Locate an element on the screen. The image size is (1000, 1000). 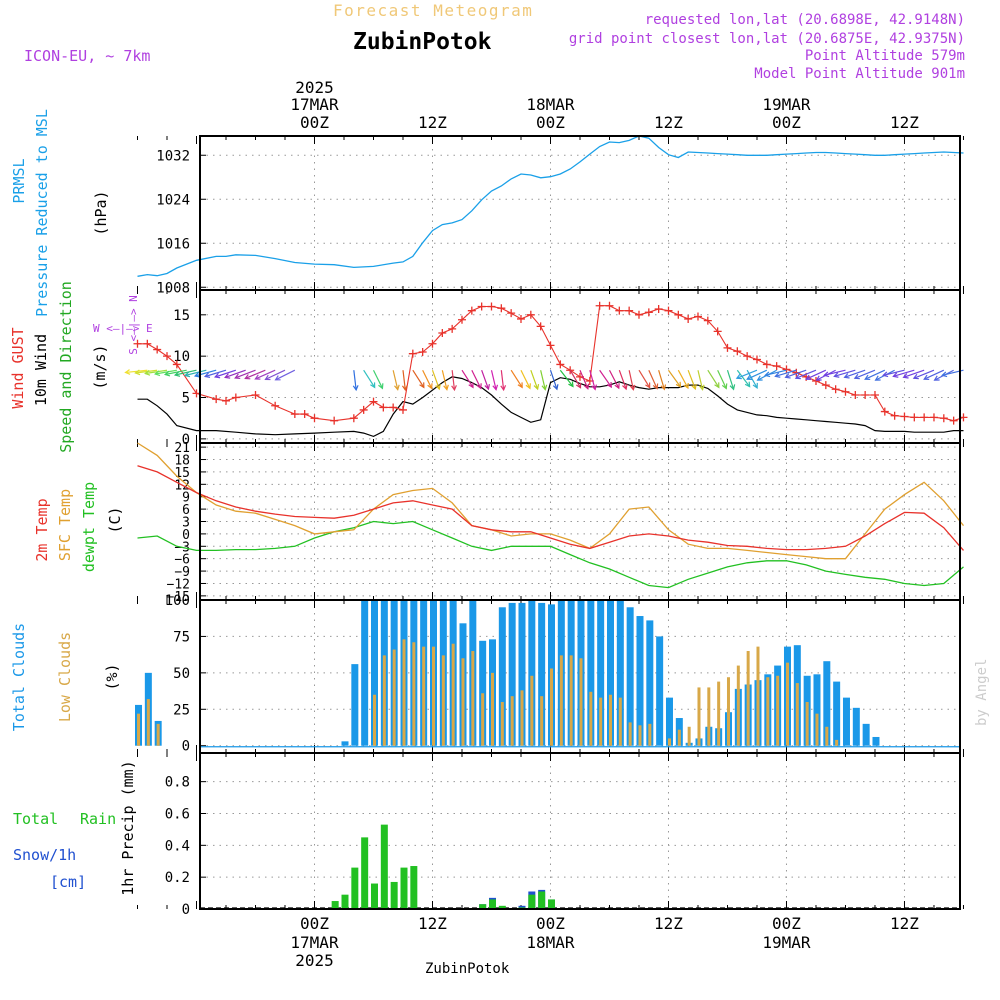
bottom-hour-label: 12Z is located at coordinates (904, 923).